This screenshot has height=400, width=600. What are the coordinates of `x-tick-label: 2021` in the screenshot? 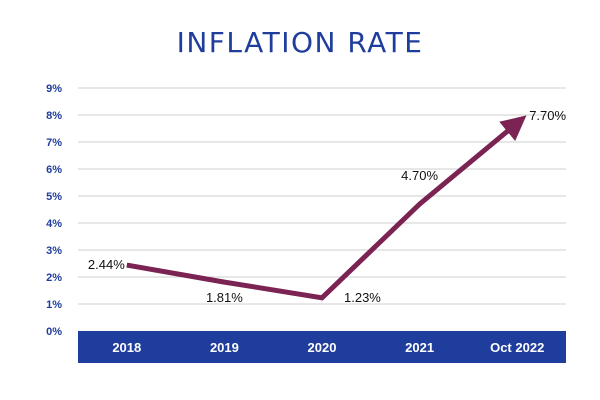 It's located at (419, 347).